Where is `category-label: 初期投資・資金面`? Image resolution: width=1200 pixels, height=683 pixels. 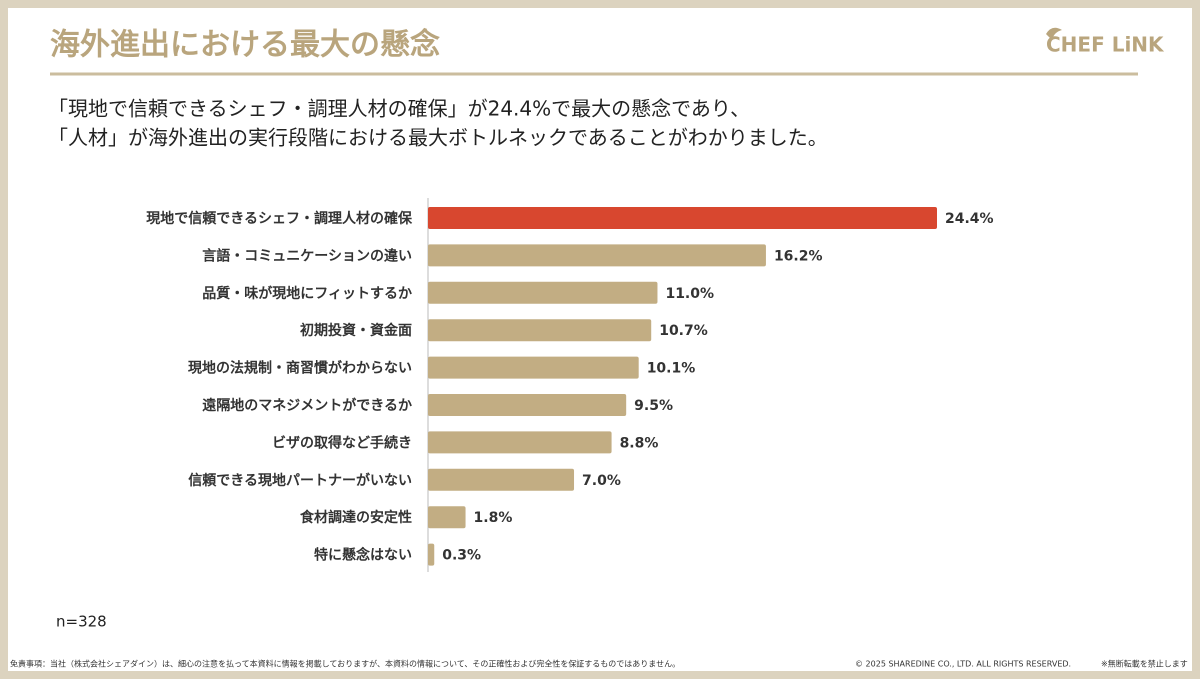 category-label: 初期投資・資金面 is located at coordinates (356, 330).